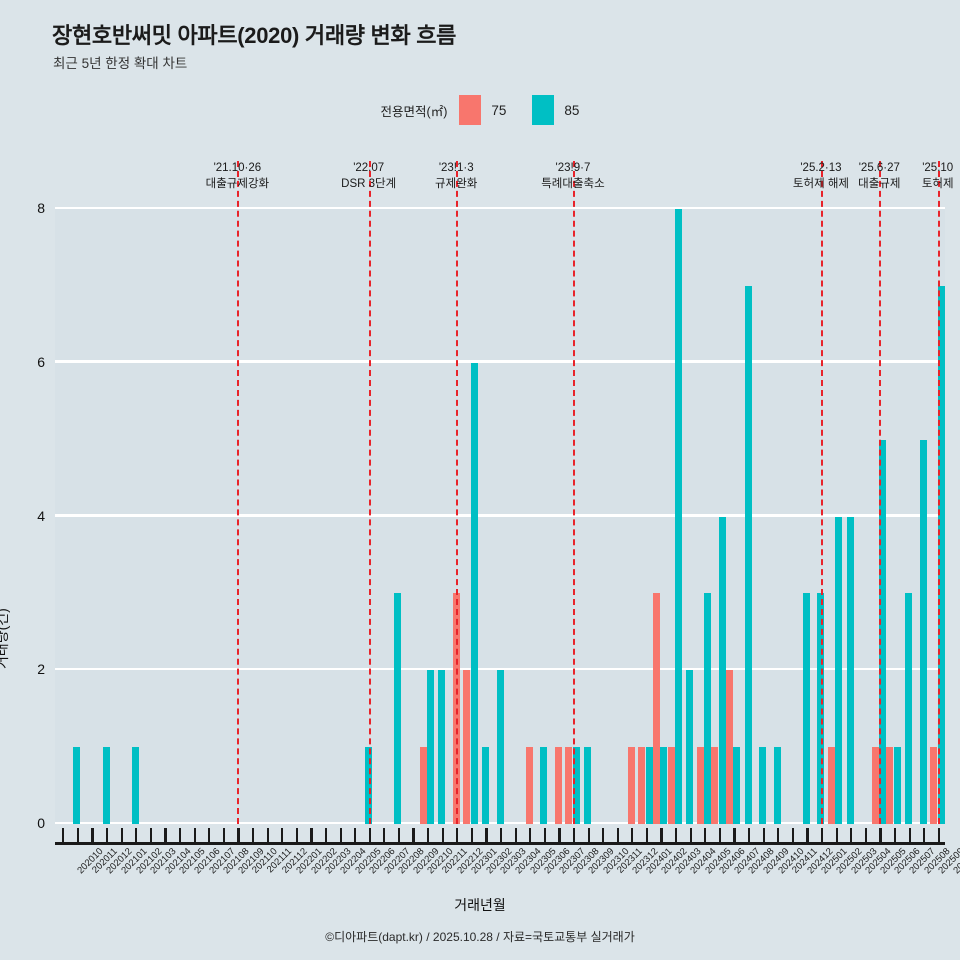 This screenshot has width=960, height=960. I want to click on event-name: 토허제, so click(937, 184).